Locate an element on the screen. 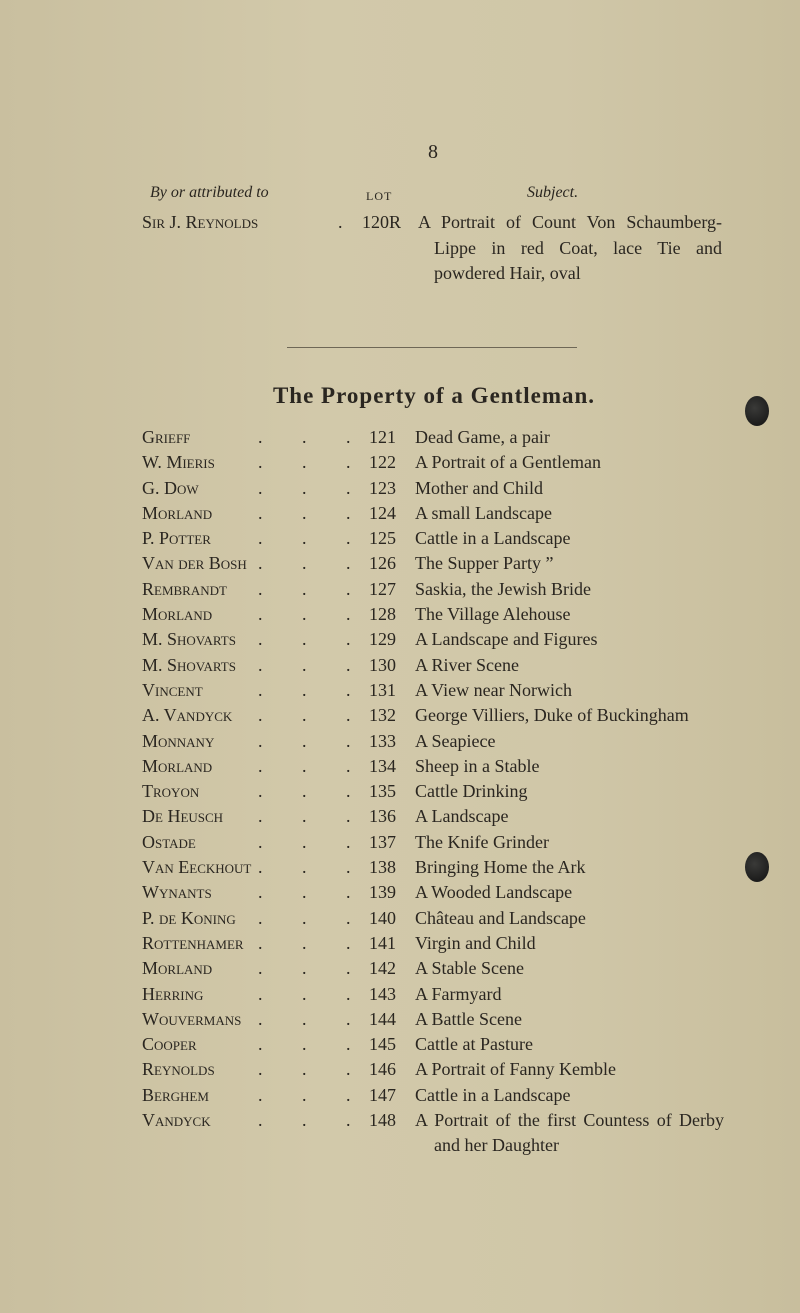 Image resolution: width=800 pixels, height=1313 pixels. subject-text: A Wooded Landscape is located at coordinates (494, 892).